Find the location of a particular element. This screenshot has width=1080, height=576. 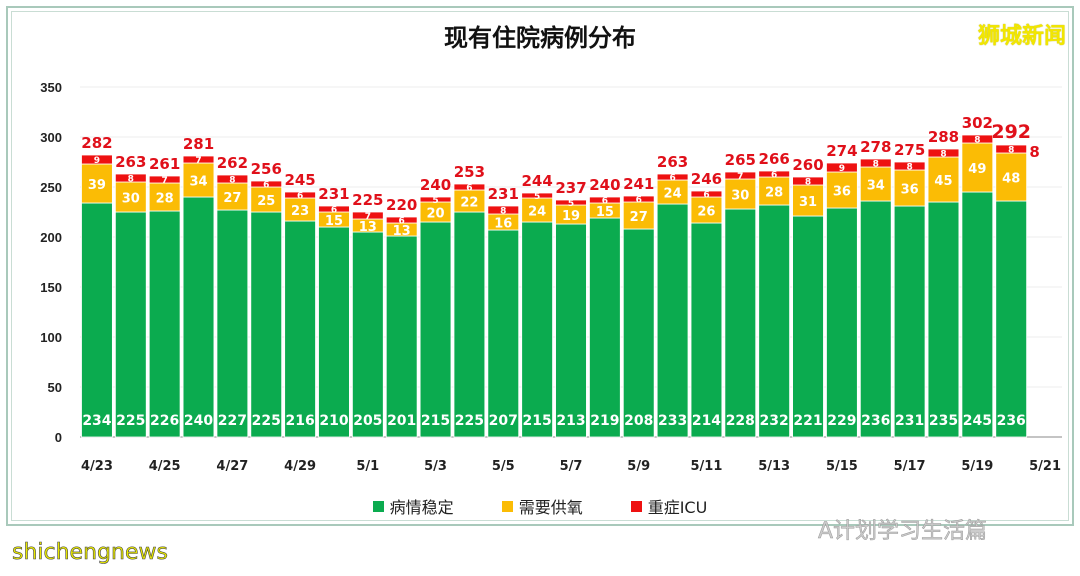

x-tick-label: 5/15 is located at coordinates (842, 466).